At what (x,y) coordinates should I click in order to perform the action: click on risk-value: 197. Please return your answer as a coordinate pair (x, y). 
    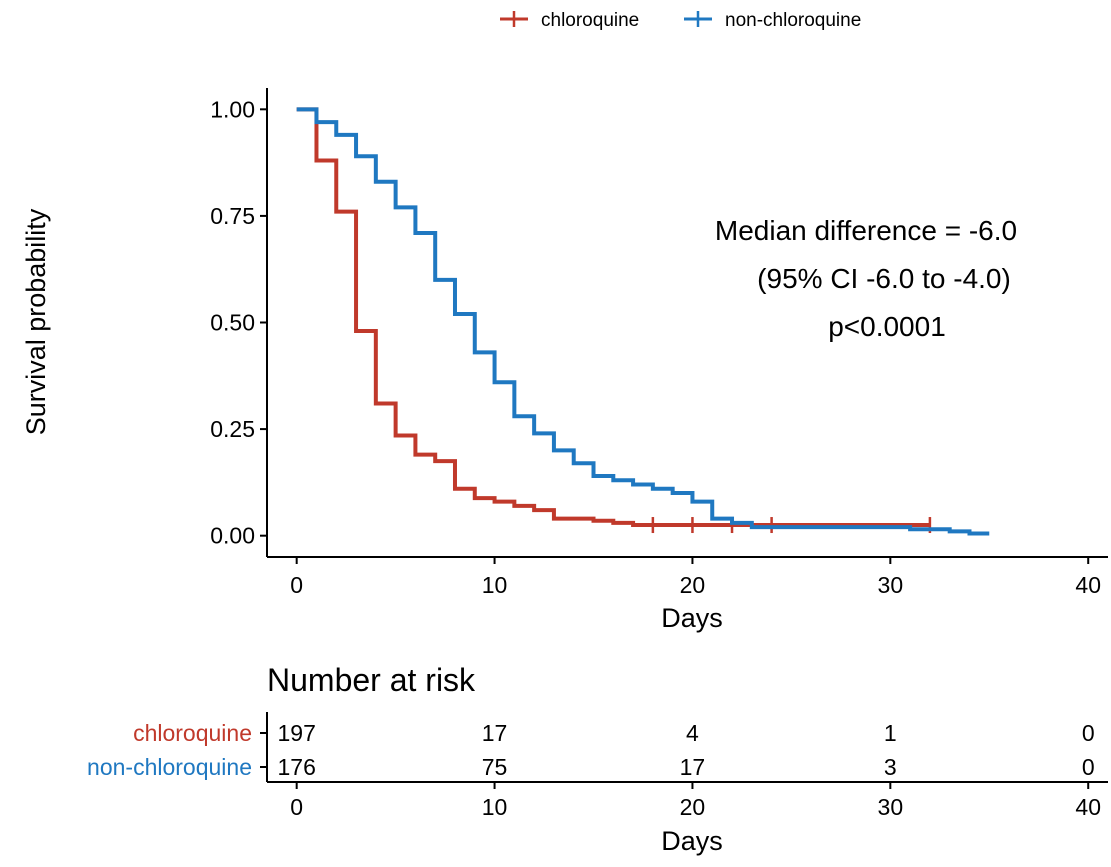
    Looking at the image, I should click on (296, 733).